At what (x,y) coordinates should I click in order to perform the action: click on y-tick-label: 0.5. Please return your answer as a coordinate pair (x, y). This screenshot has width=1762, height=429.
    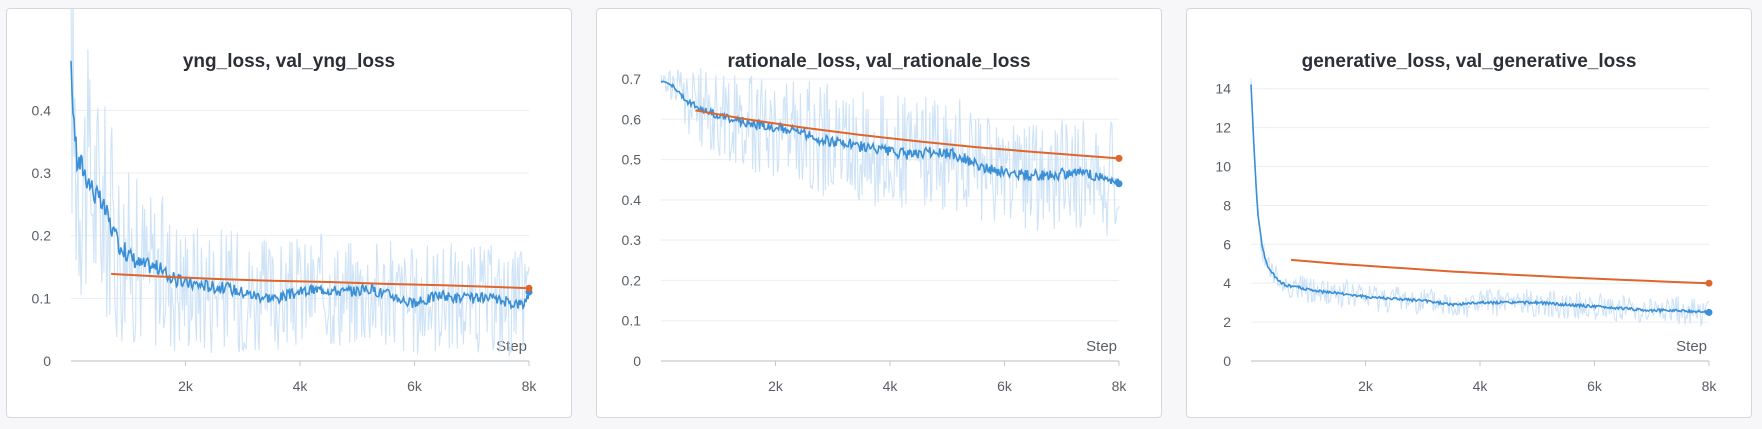
    Looking at the image, I should click on (632, 160).